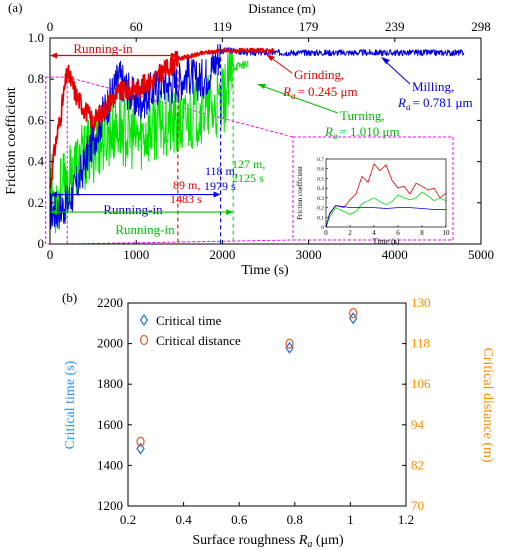 The width and height of the screenshot is (506, 550). I want to click on running-in-top-arrow: Running-in, so click(114, 50).